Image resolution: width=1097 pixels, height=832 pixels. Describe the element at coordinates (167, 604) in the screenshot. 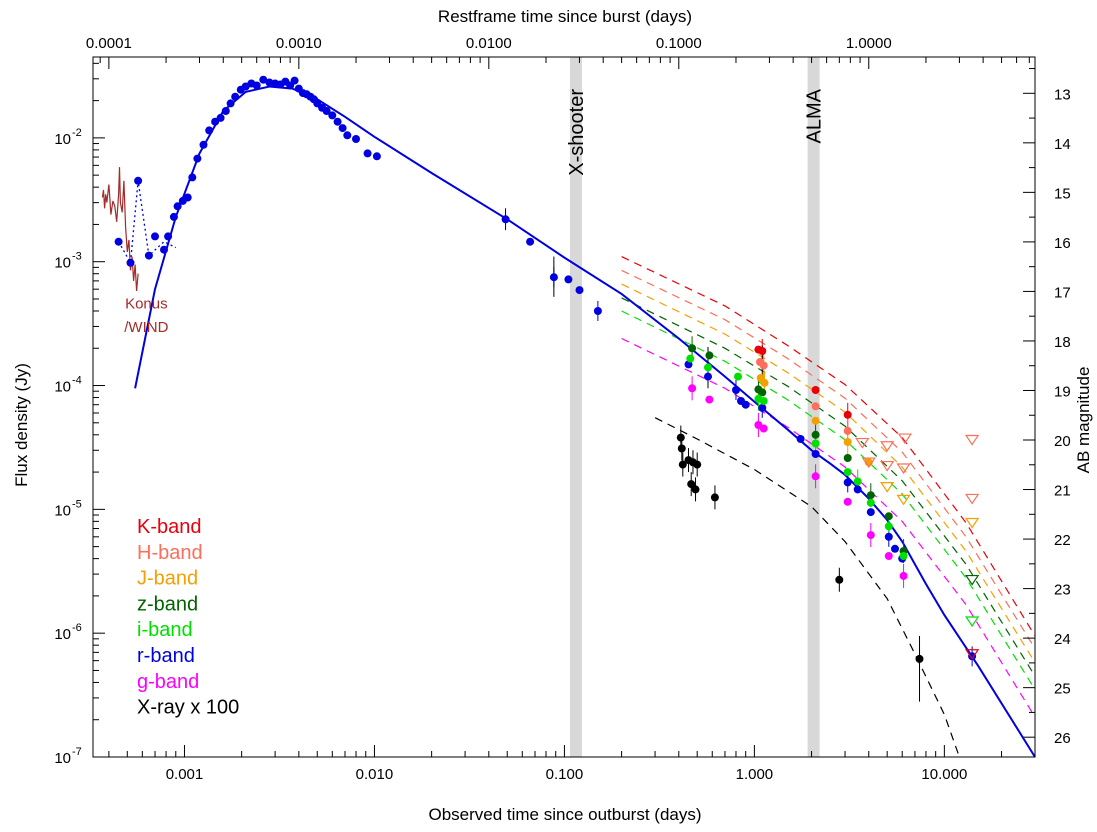

I see `legend-entry-3: z-band` at that location.